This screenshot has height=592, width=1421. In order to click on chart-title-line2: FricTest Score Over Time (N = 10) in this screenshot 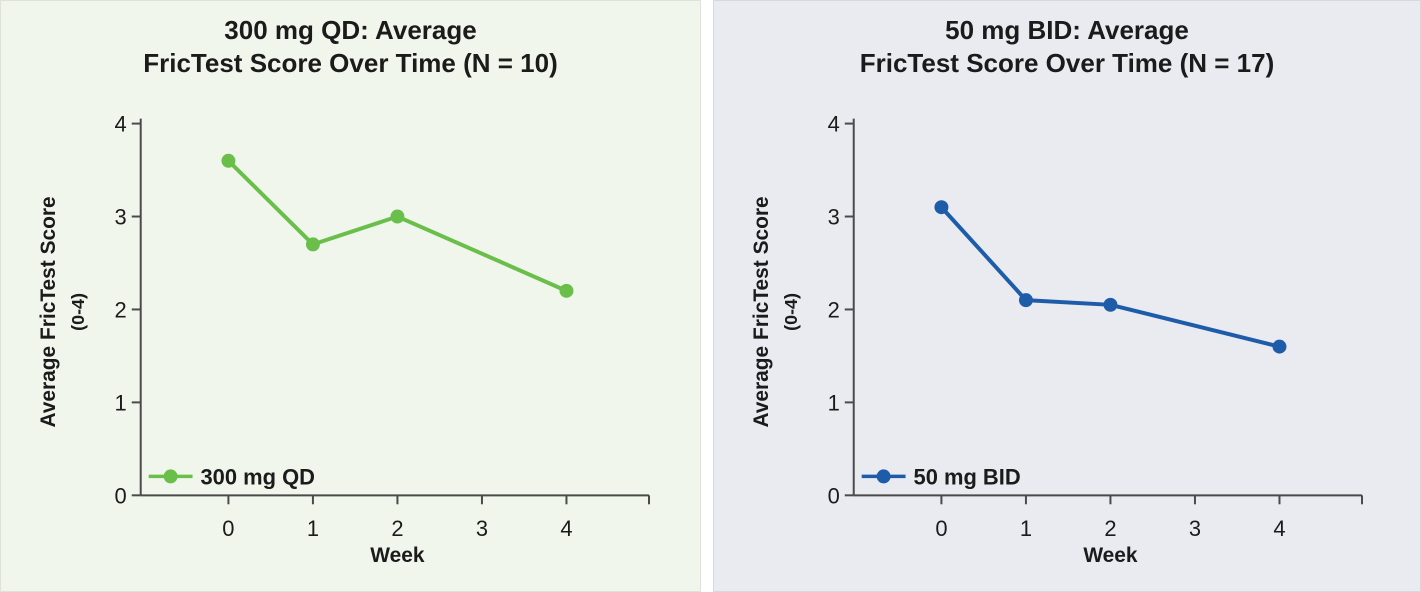, I will do `click(350, 63)`.